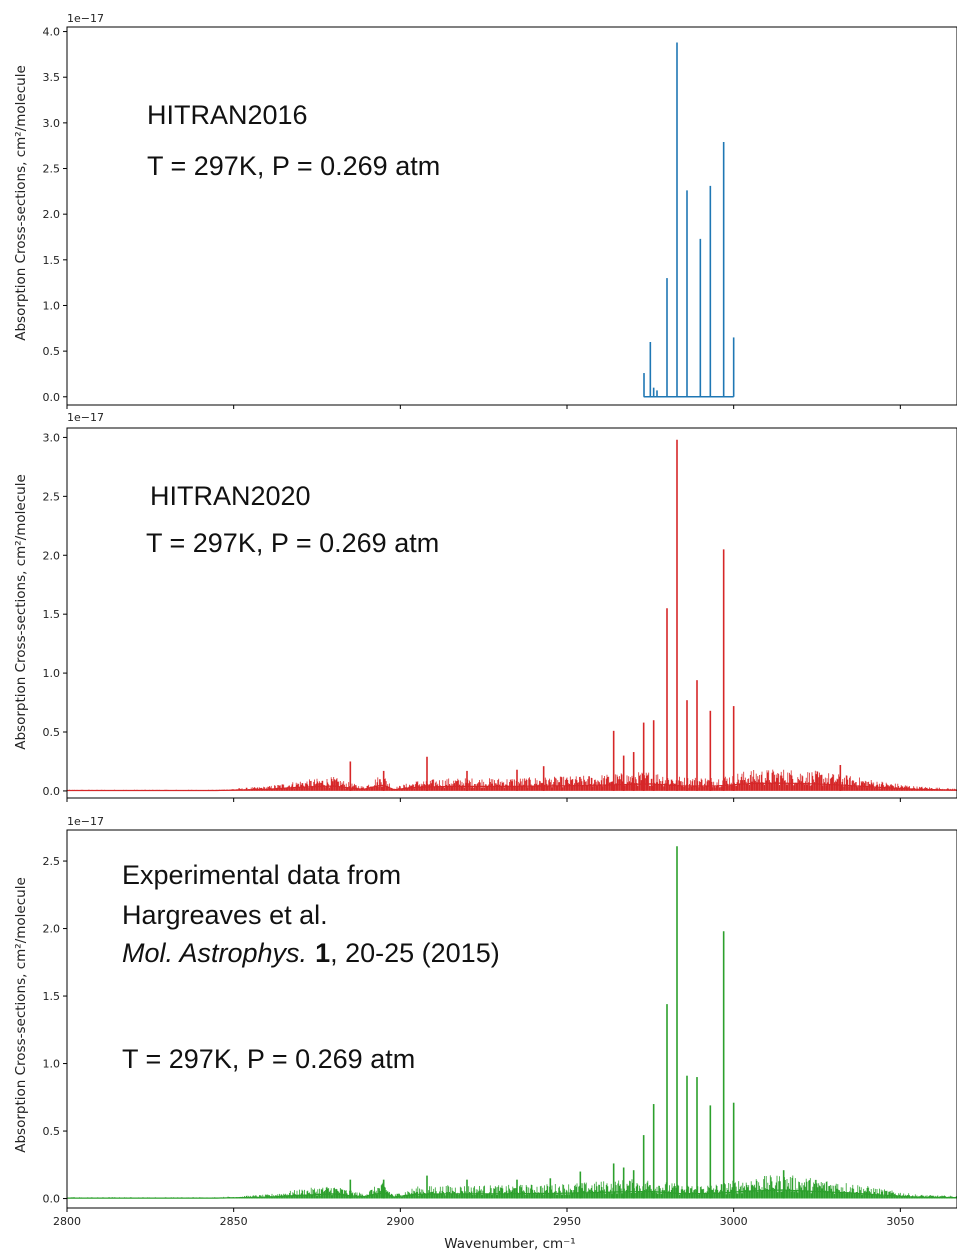 This screenshot has width=957, height=1251. I want to click on x-tick-label: 2900, so click(400, 1221).